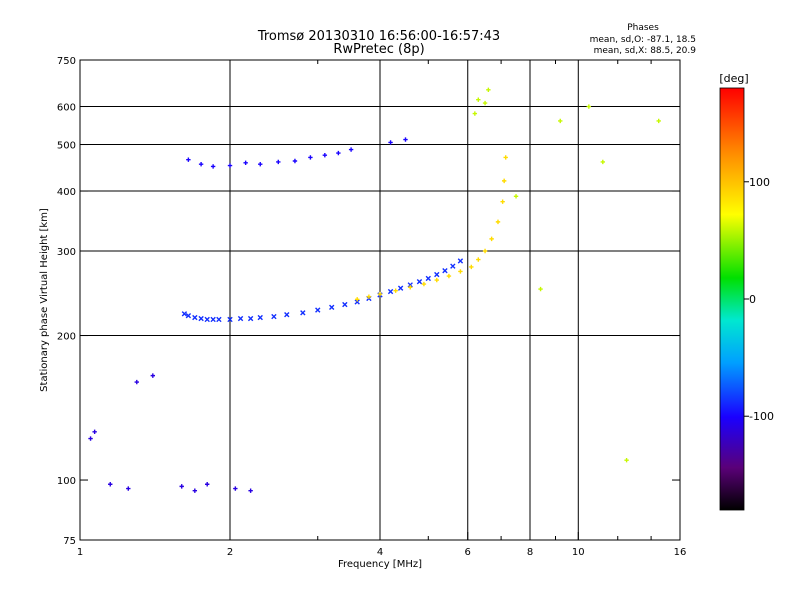 The image size is (800, 600). Describe the element at coordinates (643, 40) in the screenshot. I see `phase-legend-line-o: mean, sd,O: -87.1, 18.5` at that location.